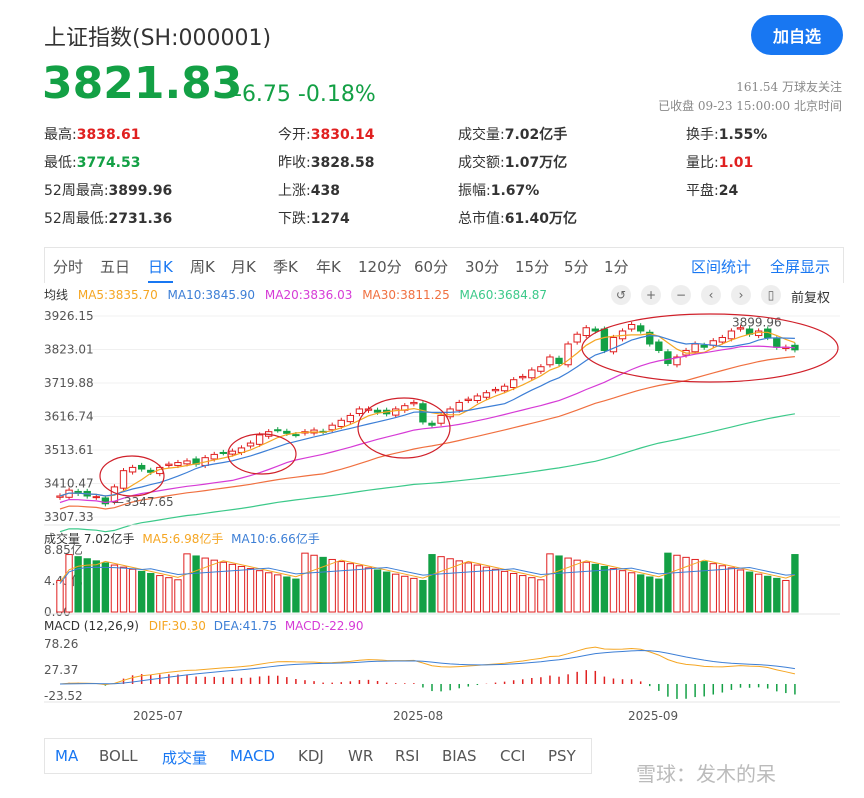 The height and width of the screenshot is (798, 864). What do you see at coordinates (160, 269) in the screenshot?
I see `tab-daily-k: 日K` at bounding box center [160, 269].